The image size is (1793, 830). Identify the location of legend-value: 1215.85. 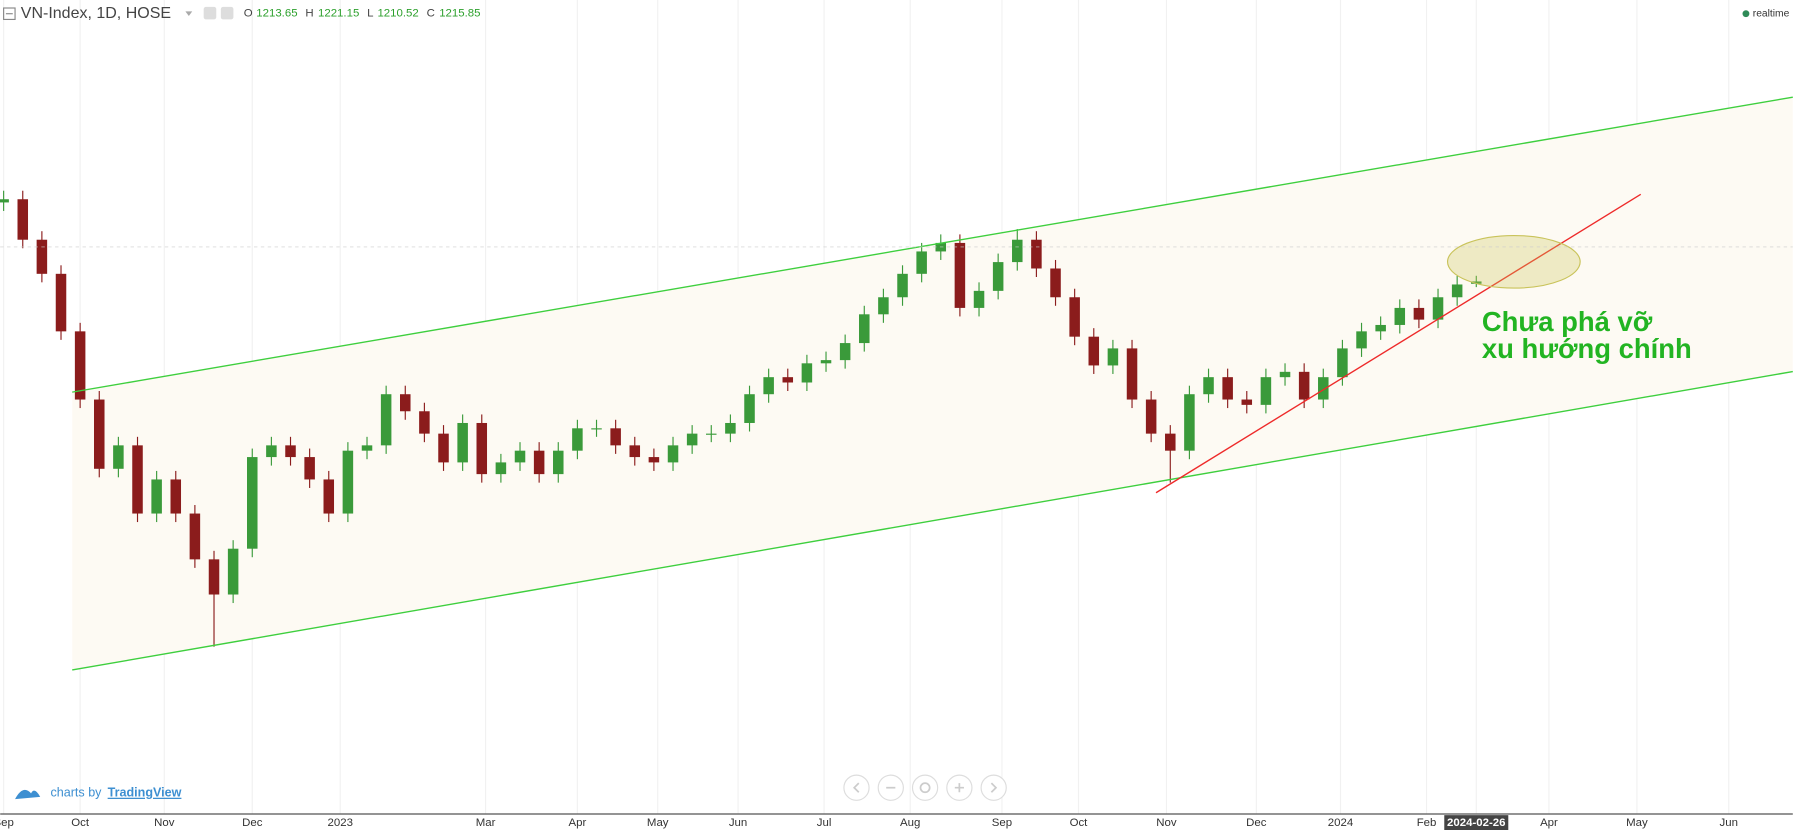
(459, 14).